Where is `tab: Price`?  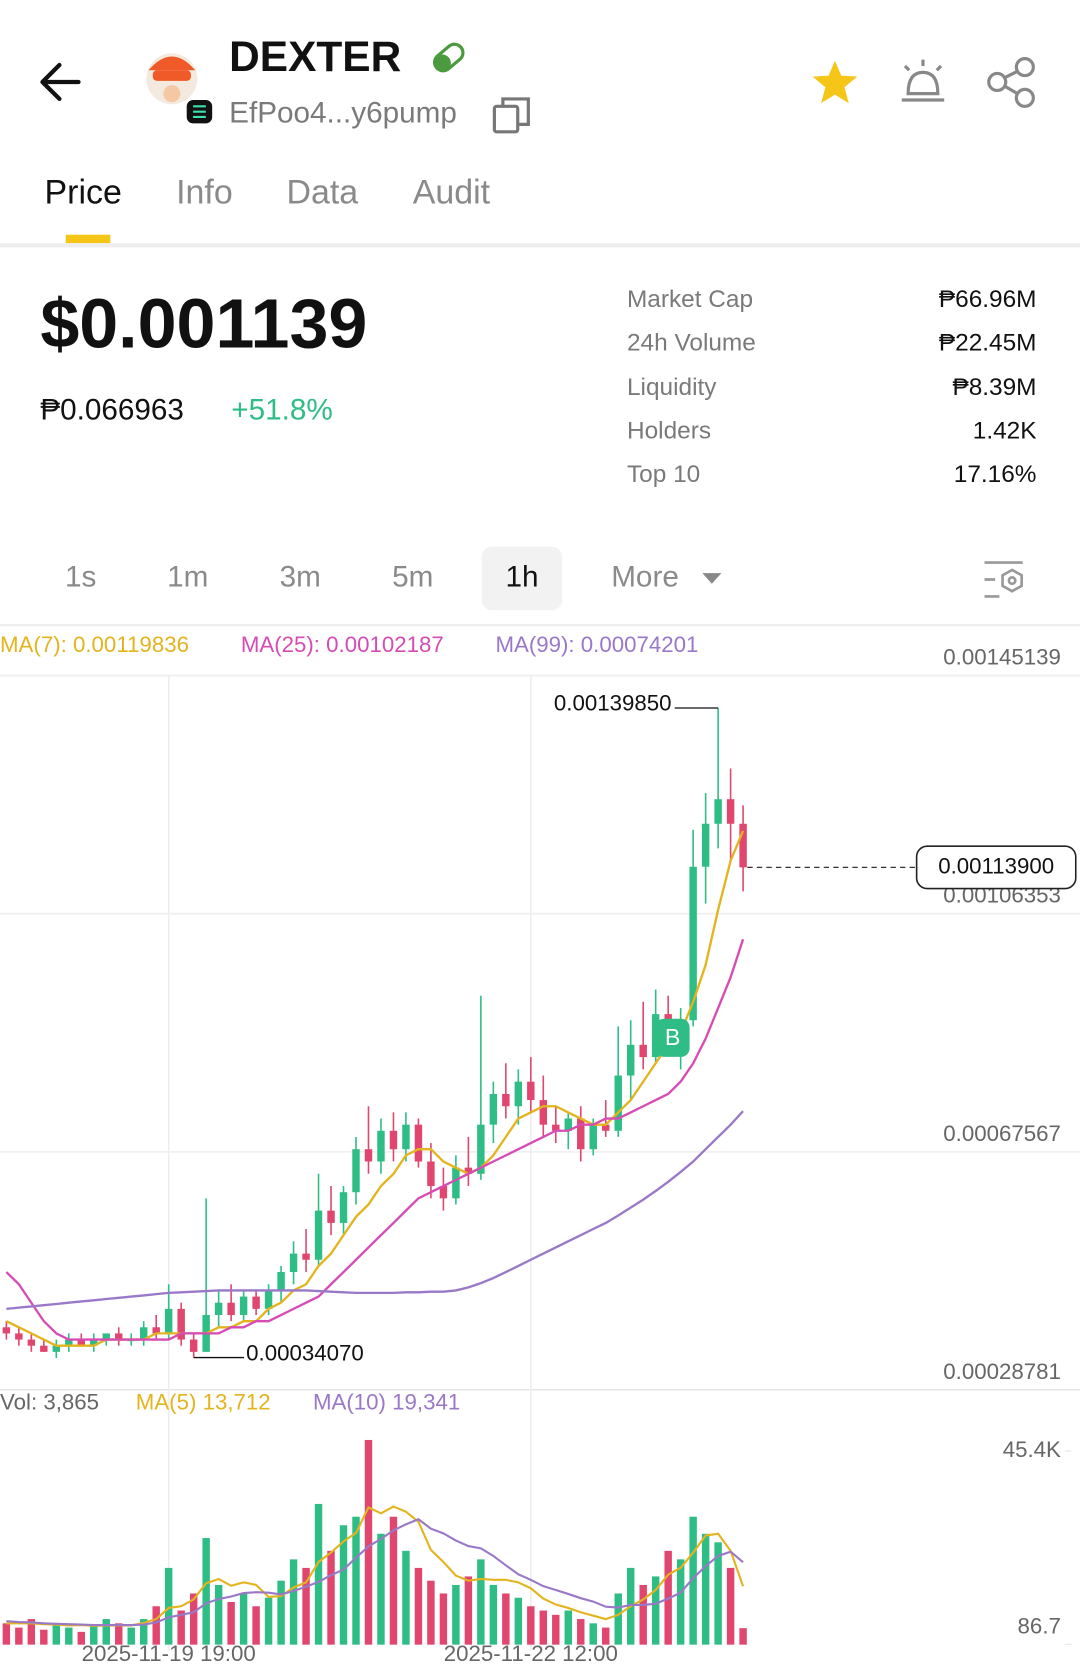
tab: Price is located at coordinates (83, 192).